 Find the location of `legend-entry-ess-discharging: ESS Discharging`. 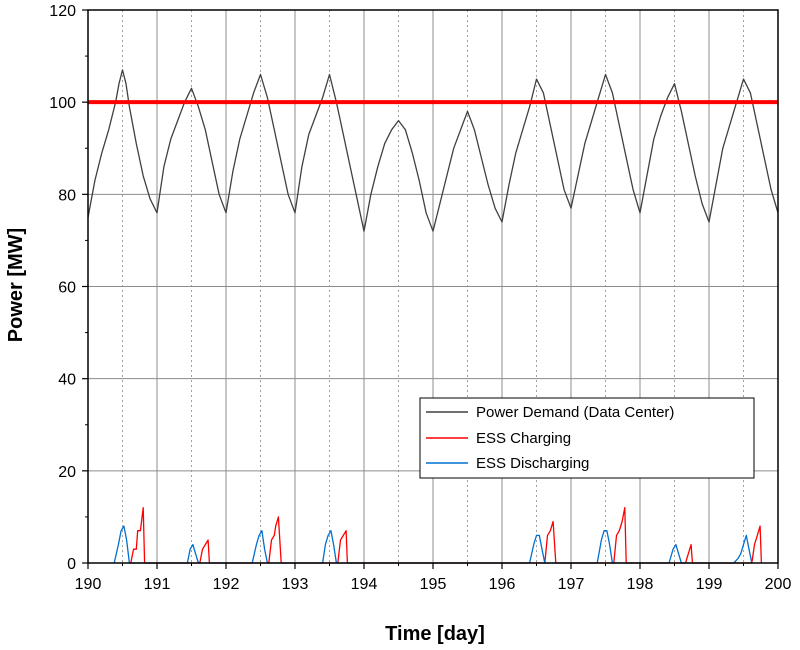

legend-entry-ess-discharging: ESS Discharging is located at coordinates (507, 463).